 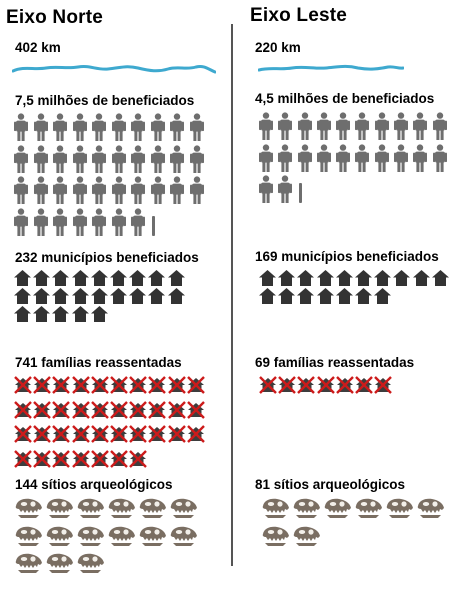 What do you see at coordinates (107, 257) in the screenshot?
I see `norte-municipalities-label: 232 municípios beneficiados` at bounding box center [107, 257].